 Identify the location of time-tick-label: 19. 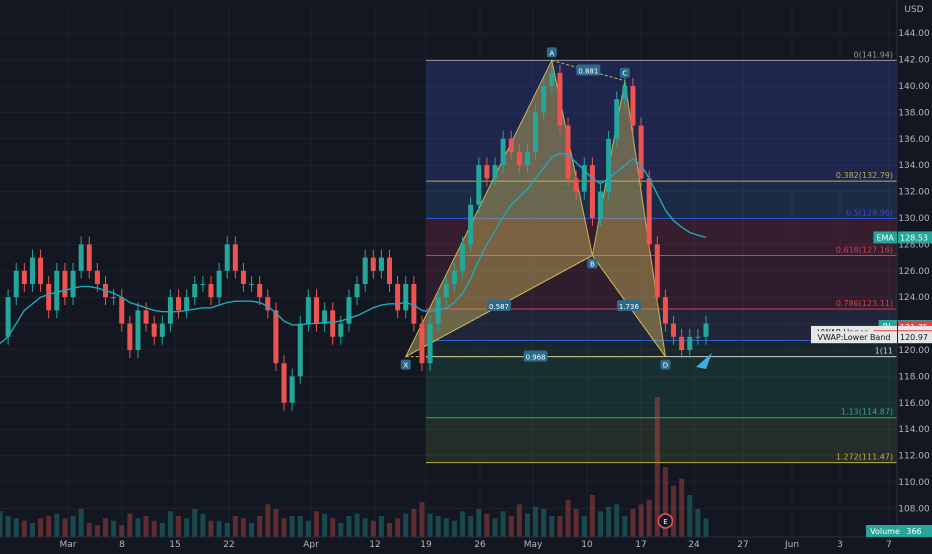
(426, 545).